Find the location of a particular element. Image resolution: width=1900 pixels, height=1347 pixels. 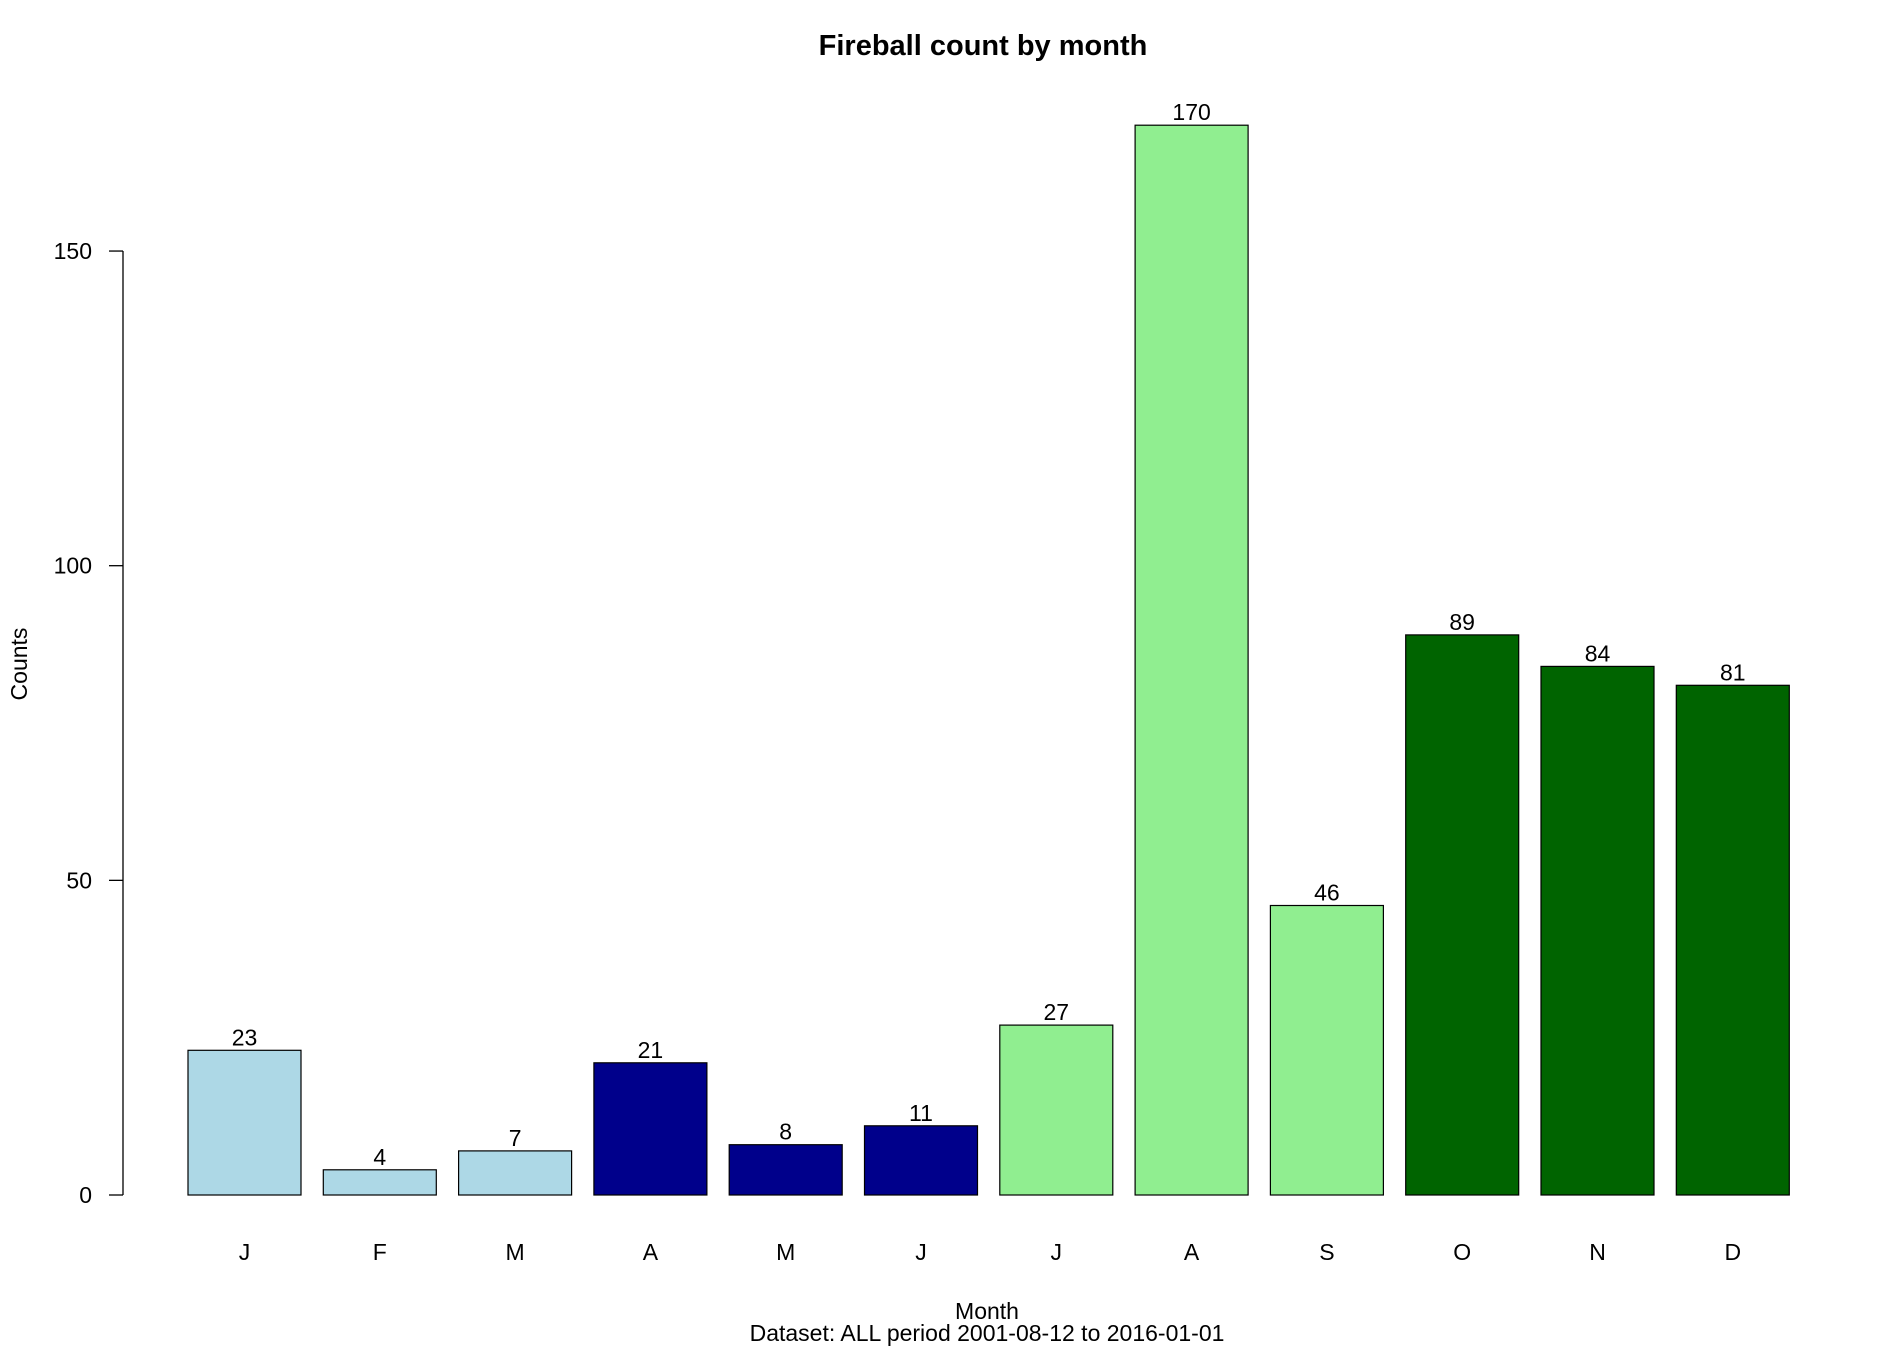

bar-value-label: 11 is located at coordinates (921, 1113).